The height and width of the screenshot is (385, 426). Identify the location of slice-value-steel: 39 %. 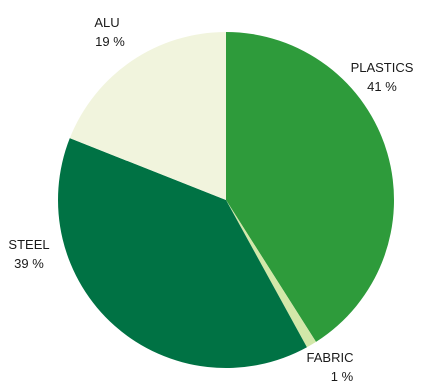
(29, 263).